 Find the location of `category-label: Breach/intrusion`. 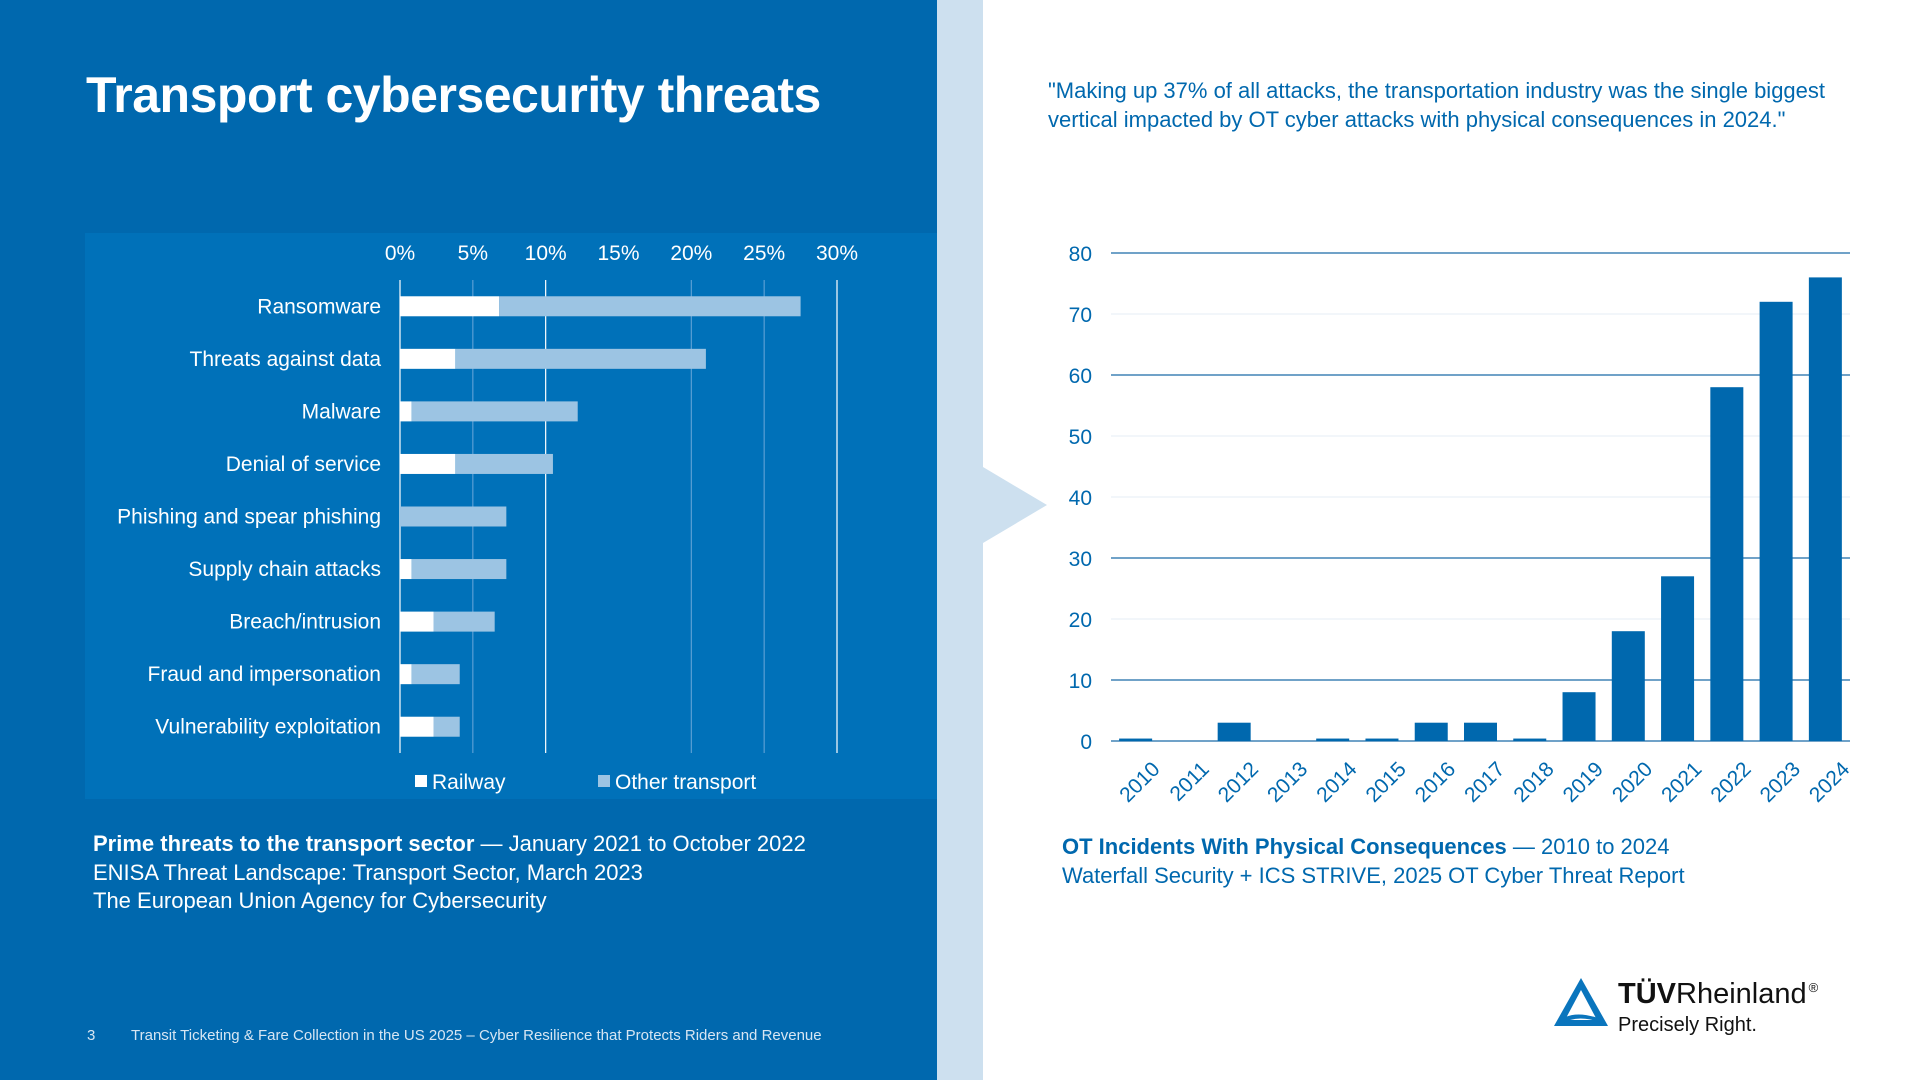

category-label: Breach/intrusion is located at coordinates (305, 622).